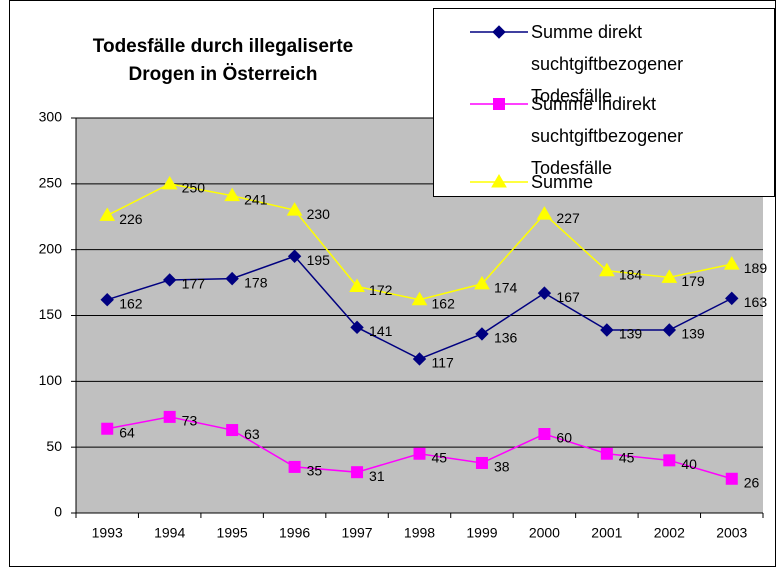  Describe the element at coordinates (669, 533) in the screenshot. I see `x-tick-label: 2002` at that location.